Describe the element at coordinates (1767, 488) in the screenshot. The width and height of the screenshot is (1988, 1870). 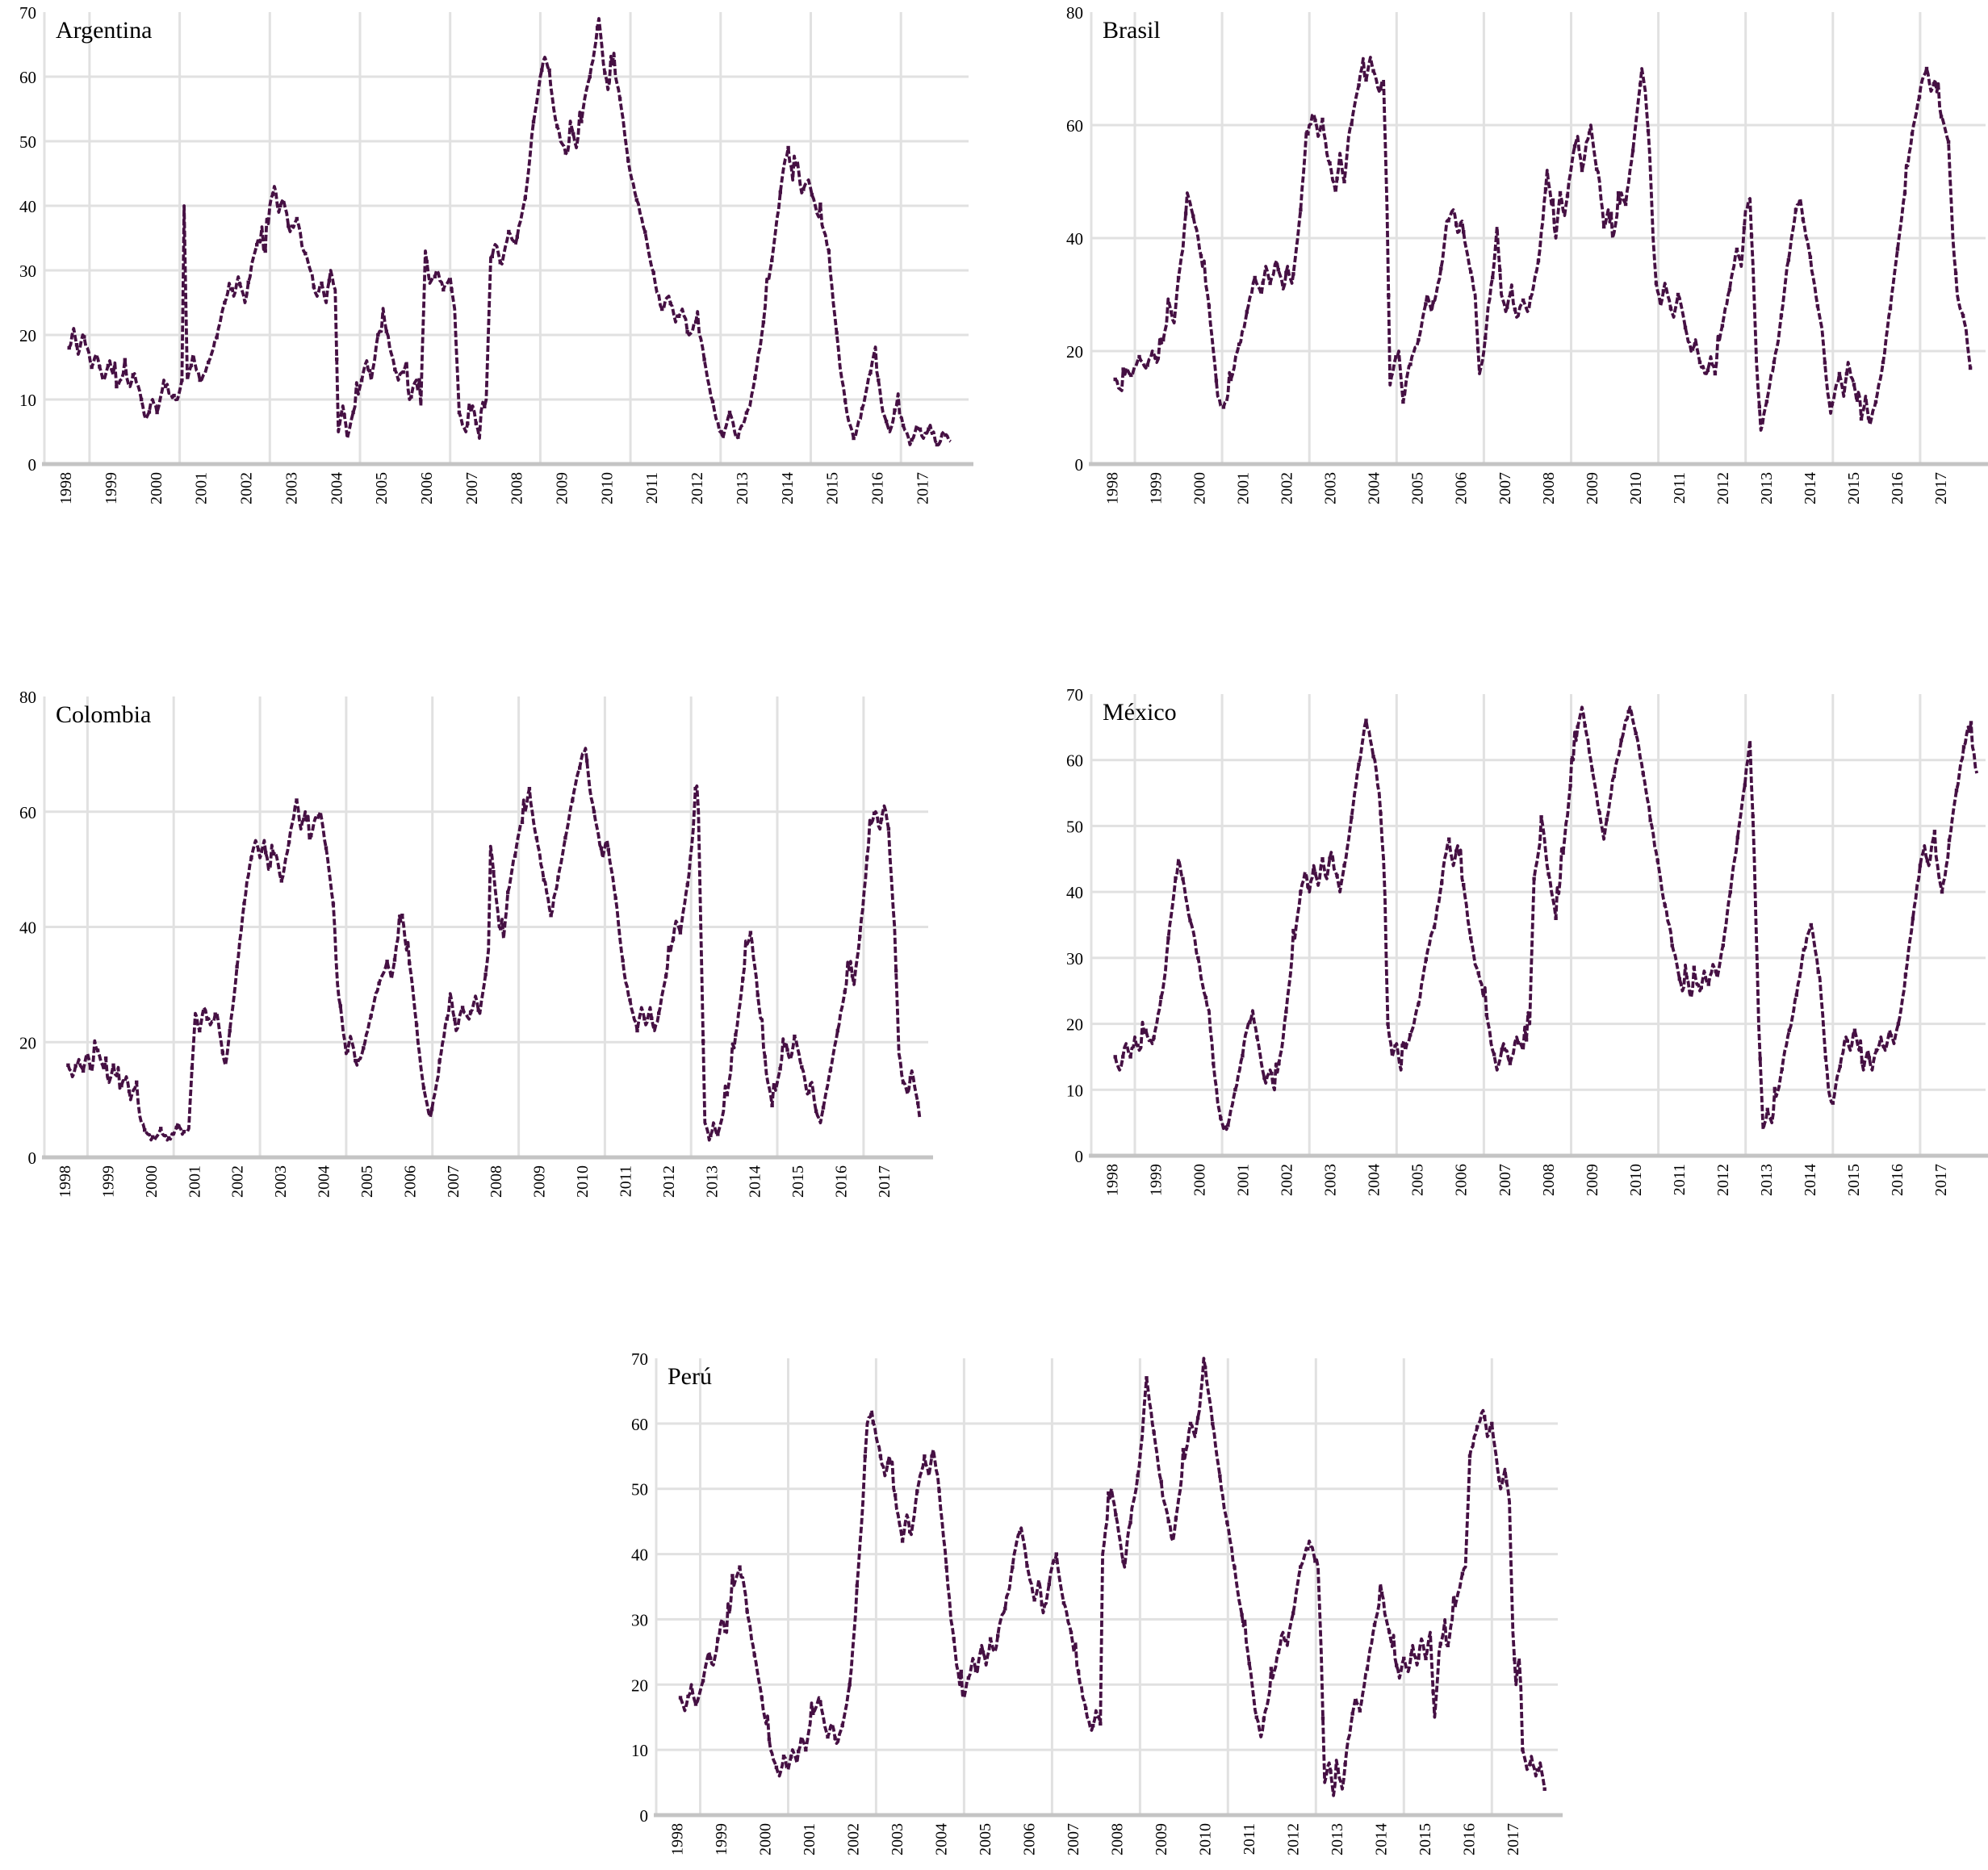
I see `x-tick-label: 2013` at that location.